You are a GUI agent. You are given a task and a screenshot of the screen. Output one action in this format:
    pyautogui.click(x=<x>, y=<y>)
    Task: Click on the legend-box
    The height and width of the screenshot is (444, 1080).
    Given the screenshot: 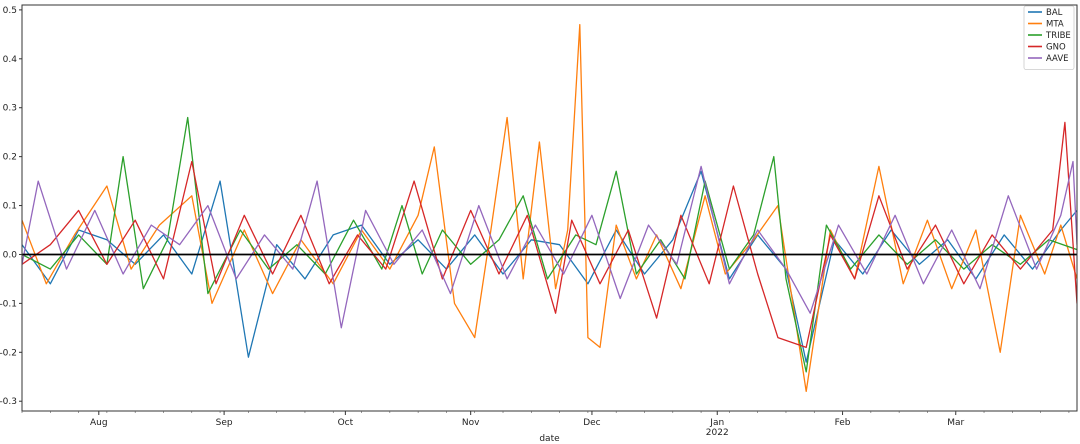 What is the action you would take?
    pyautogui.click(x=1049, y=37)
    